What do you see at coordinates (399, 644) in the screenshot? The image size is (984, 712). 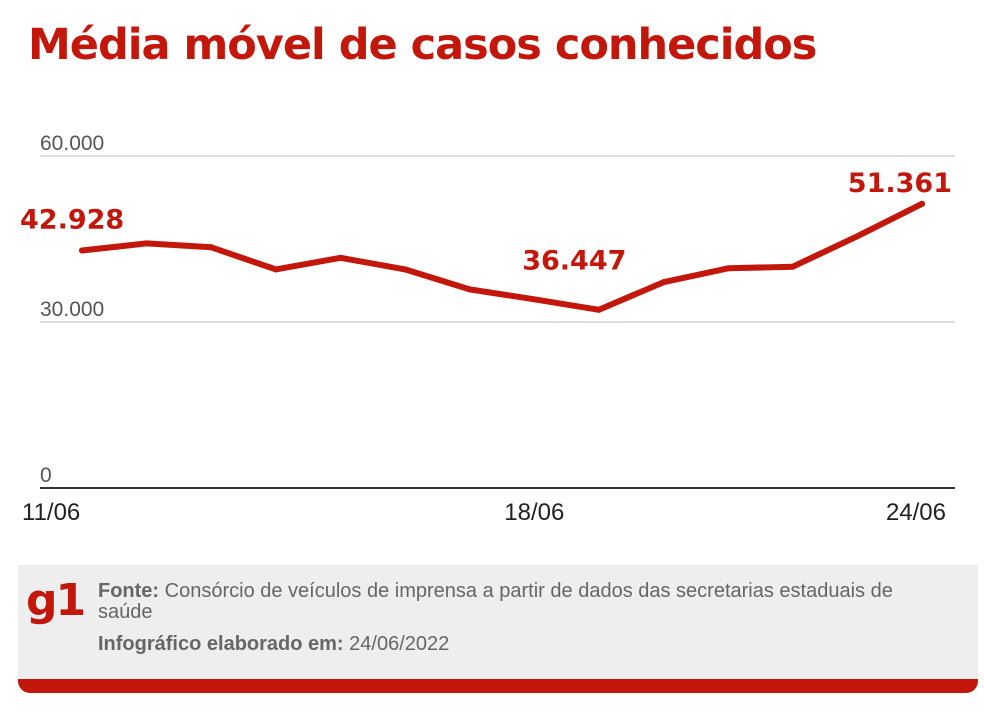 I see `credit-date: 24/06/2022` at bounding box center [399, 644].